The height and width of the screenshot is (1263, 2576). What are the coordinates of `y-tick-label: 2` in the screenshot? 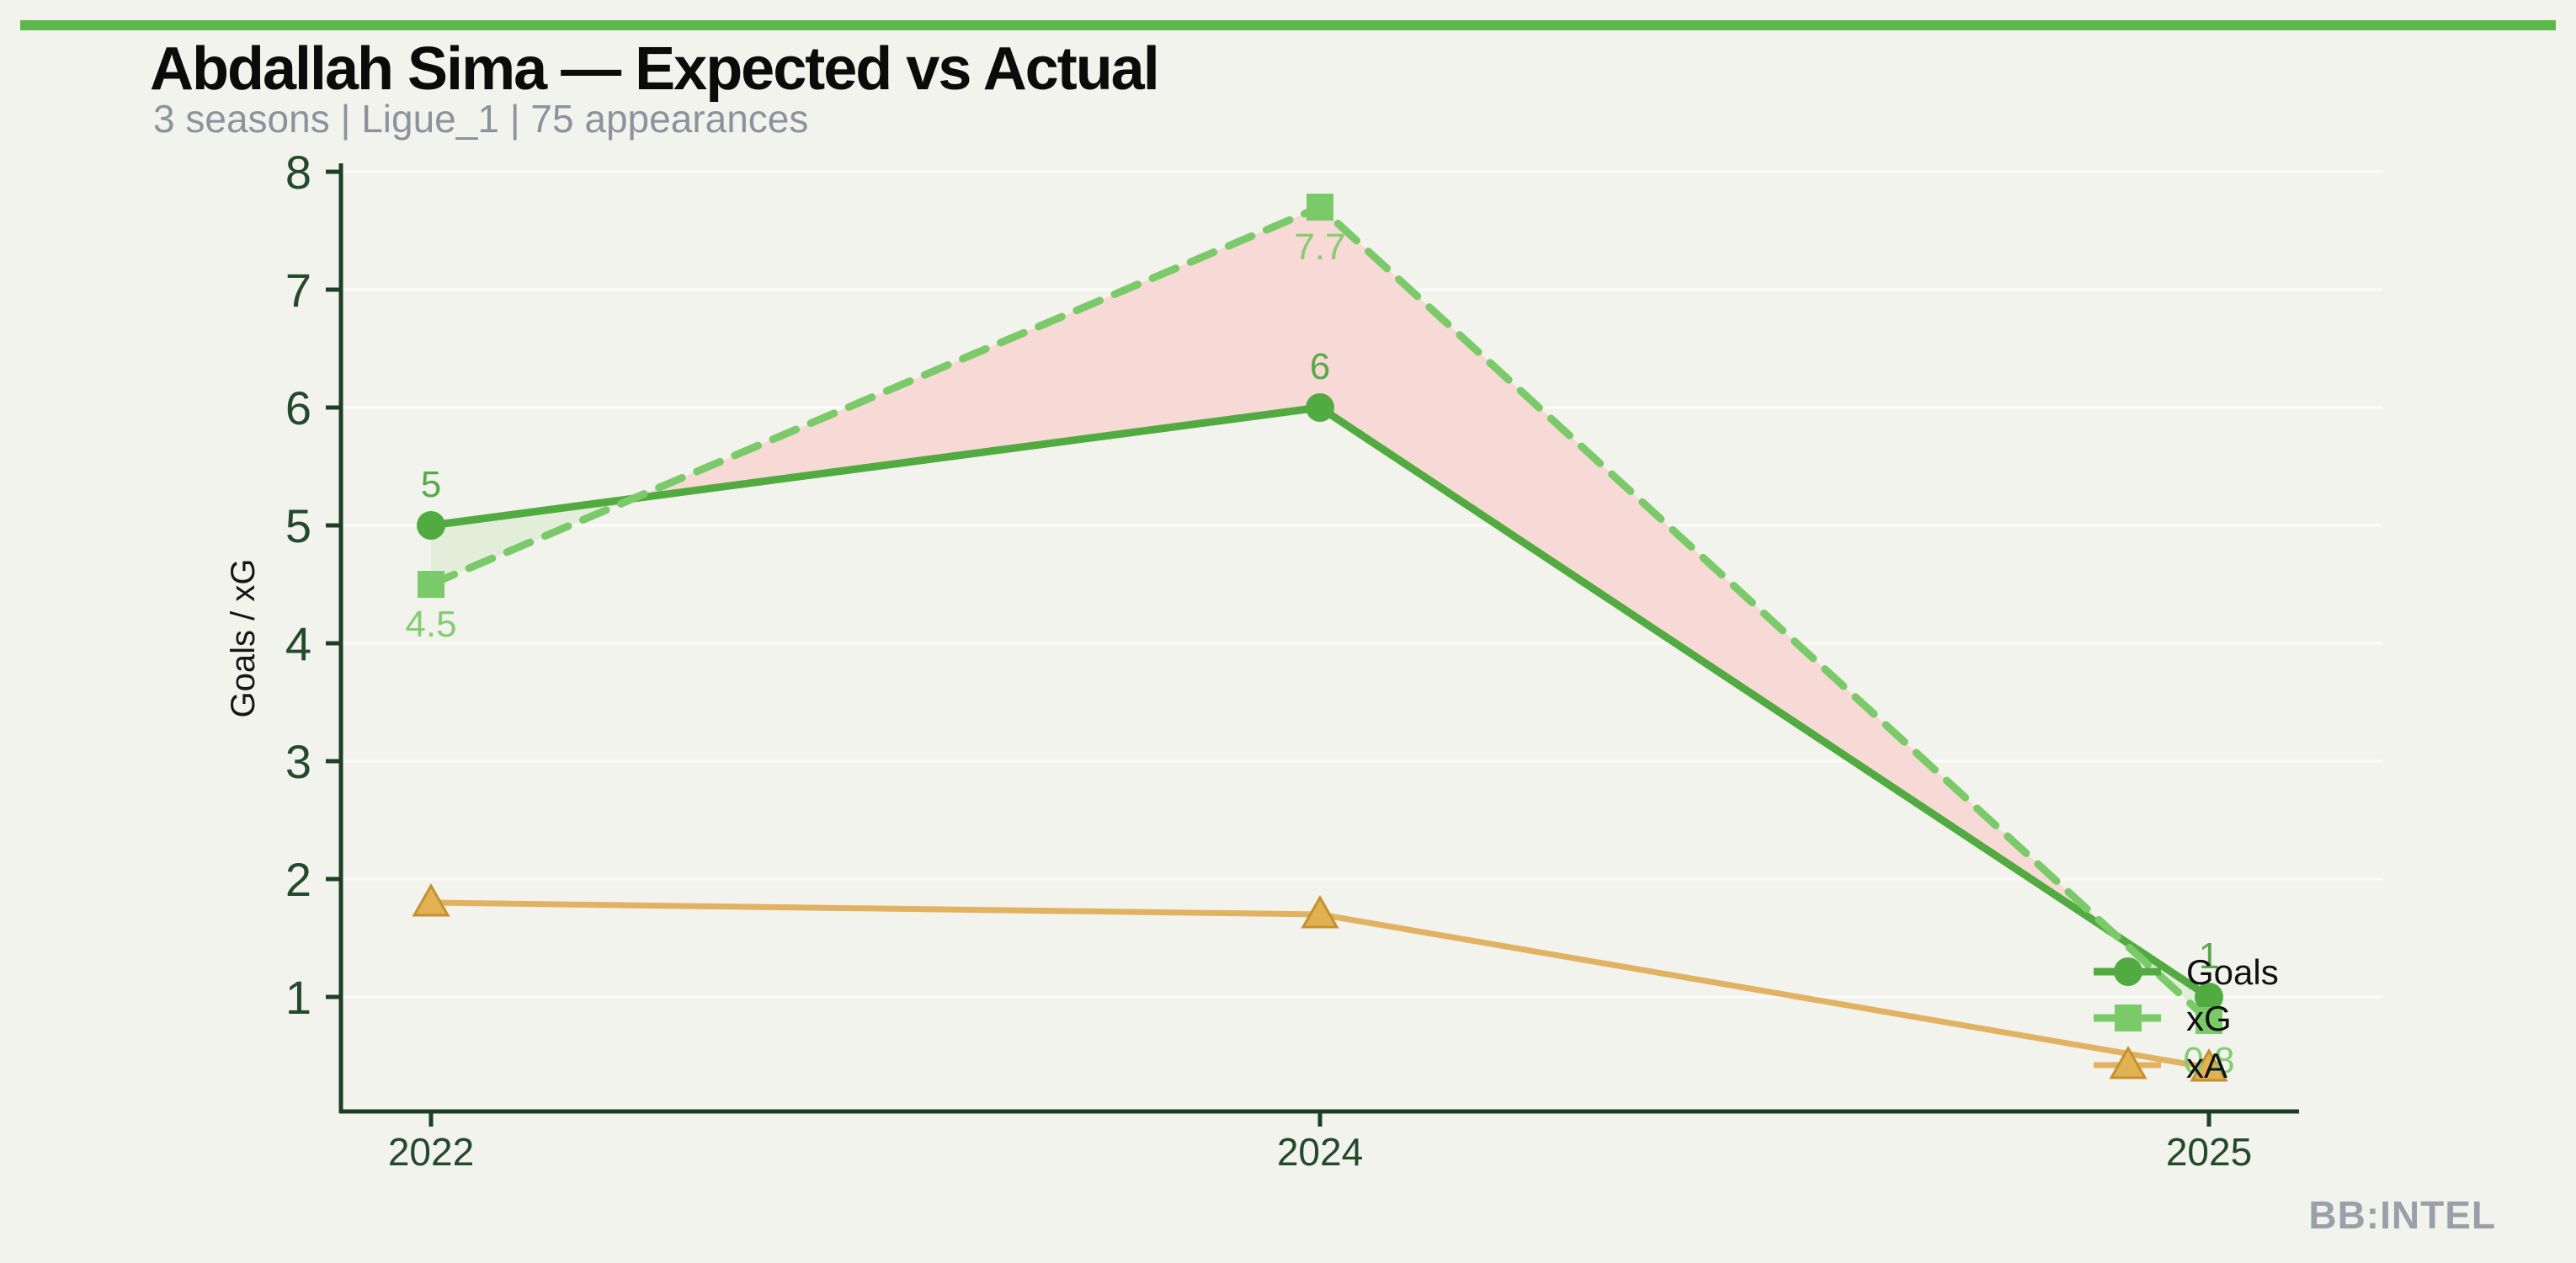 It's located at (298, 879).